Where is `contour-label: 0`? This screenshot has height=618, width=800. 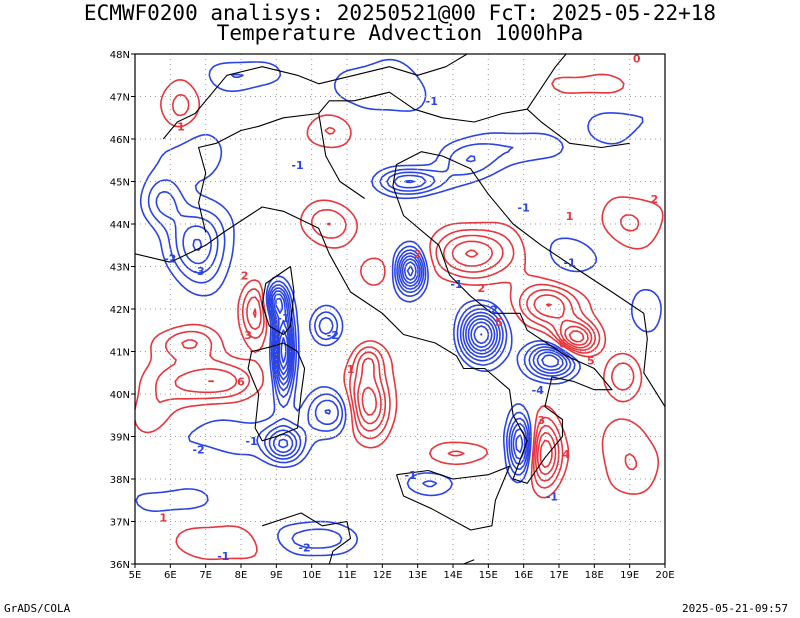 contour-label: 0 is located at coordinates (637, 59).